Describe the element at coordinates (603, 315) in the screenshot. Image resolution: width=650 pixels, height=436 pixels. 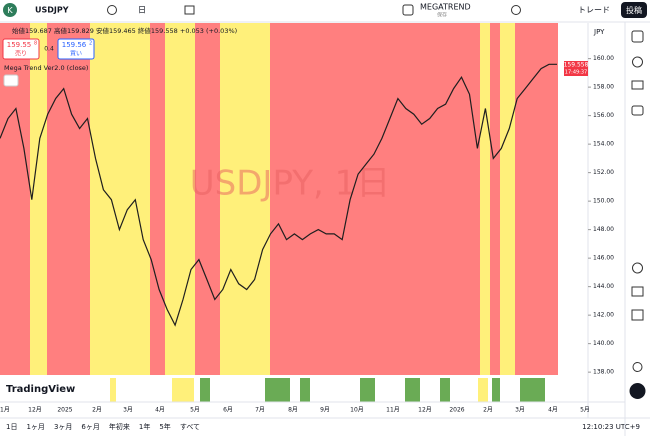
I see `y-tick-label: 142.00` at that location.